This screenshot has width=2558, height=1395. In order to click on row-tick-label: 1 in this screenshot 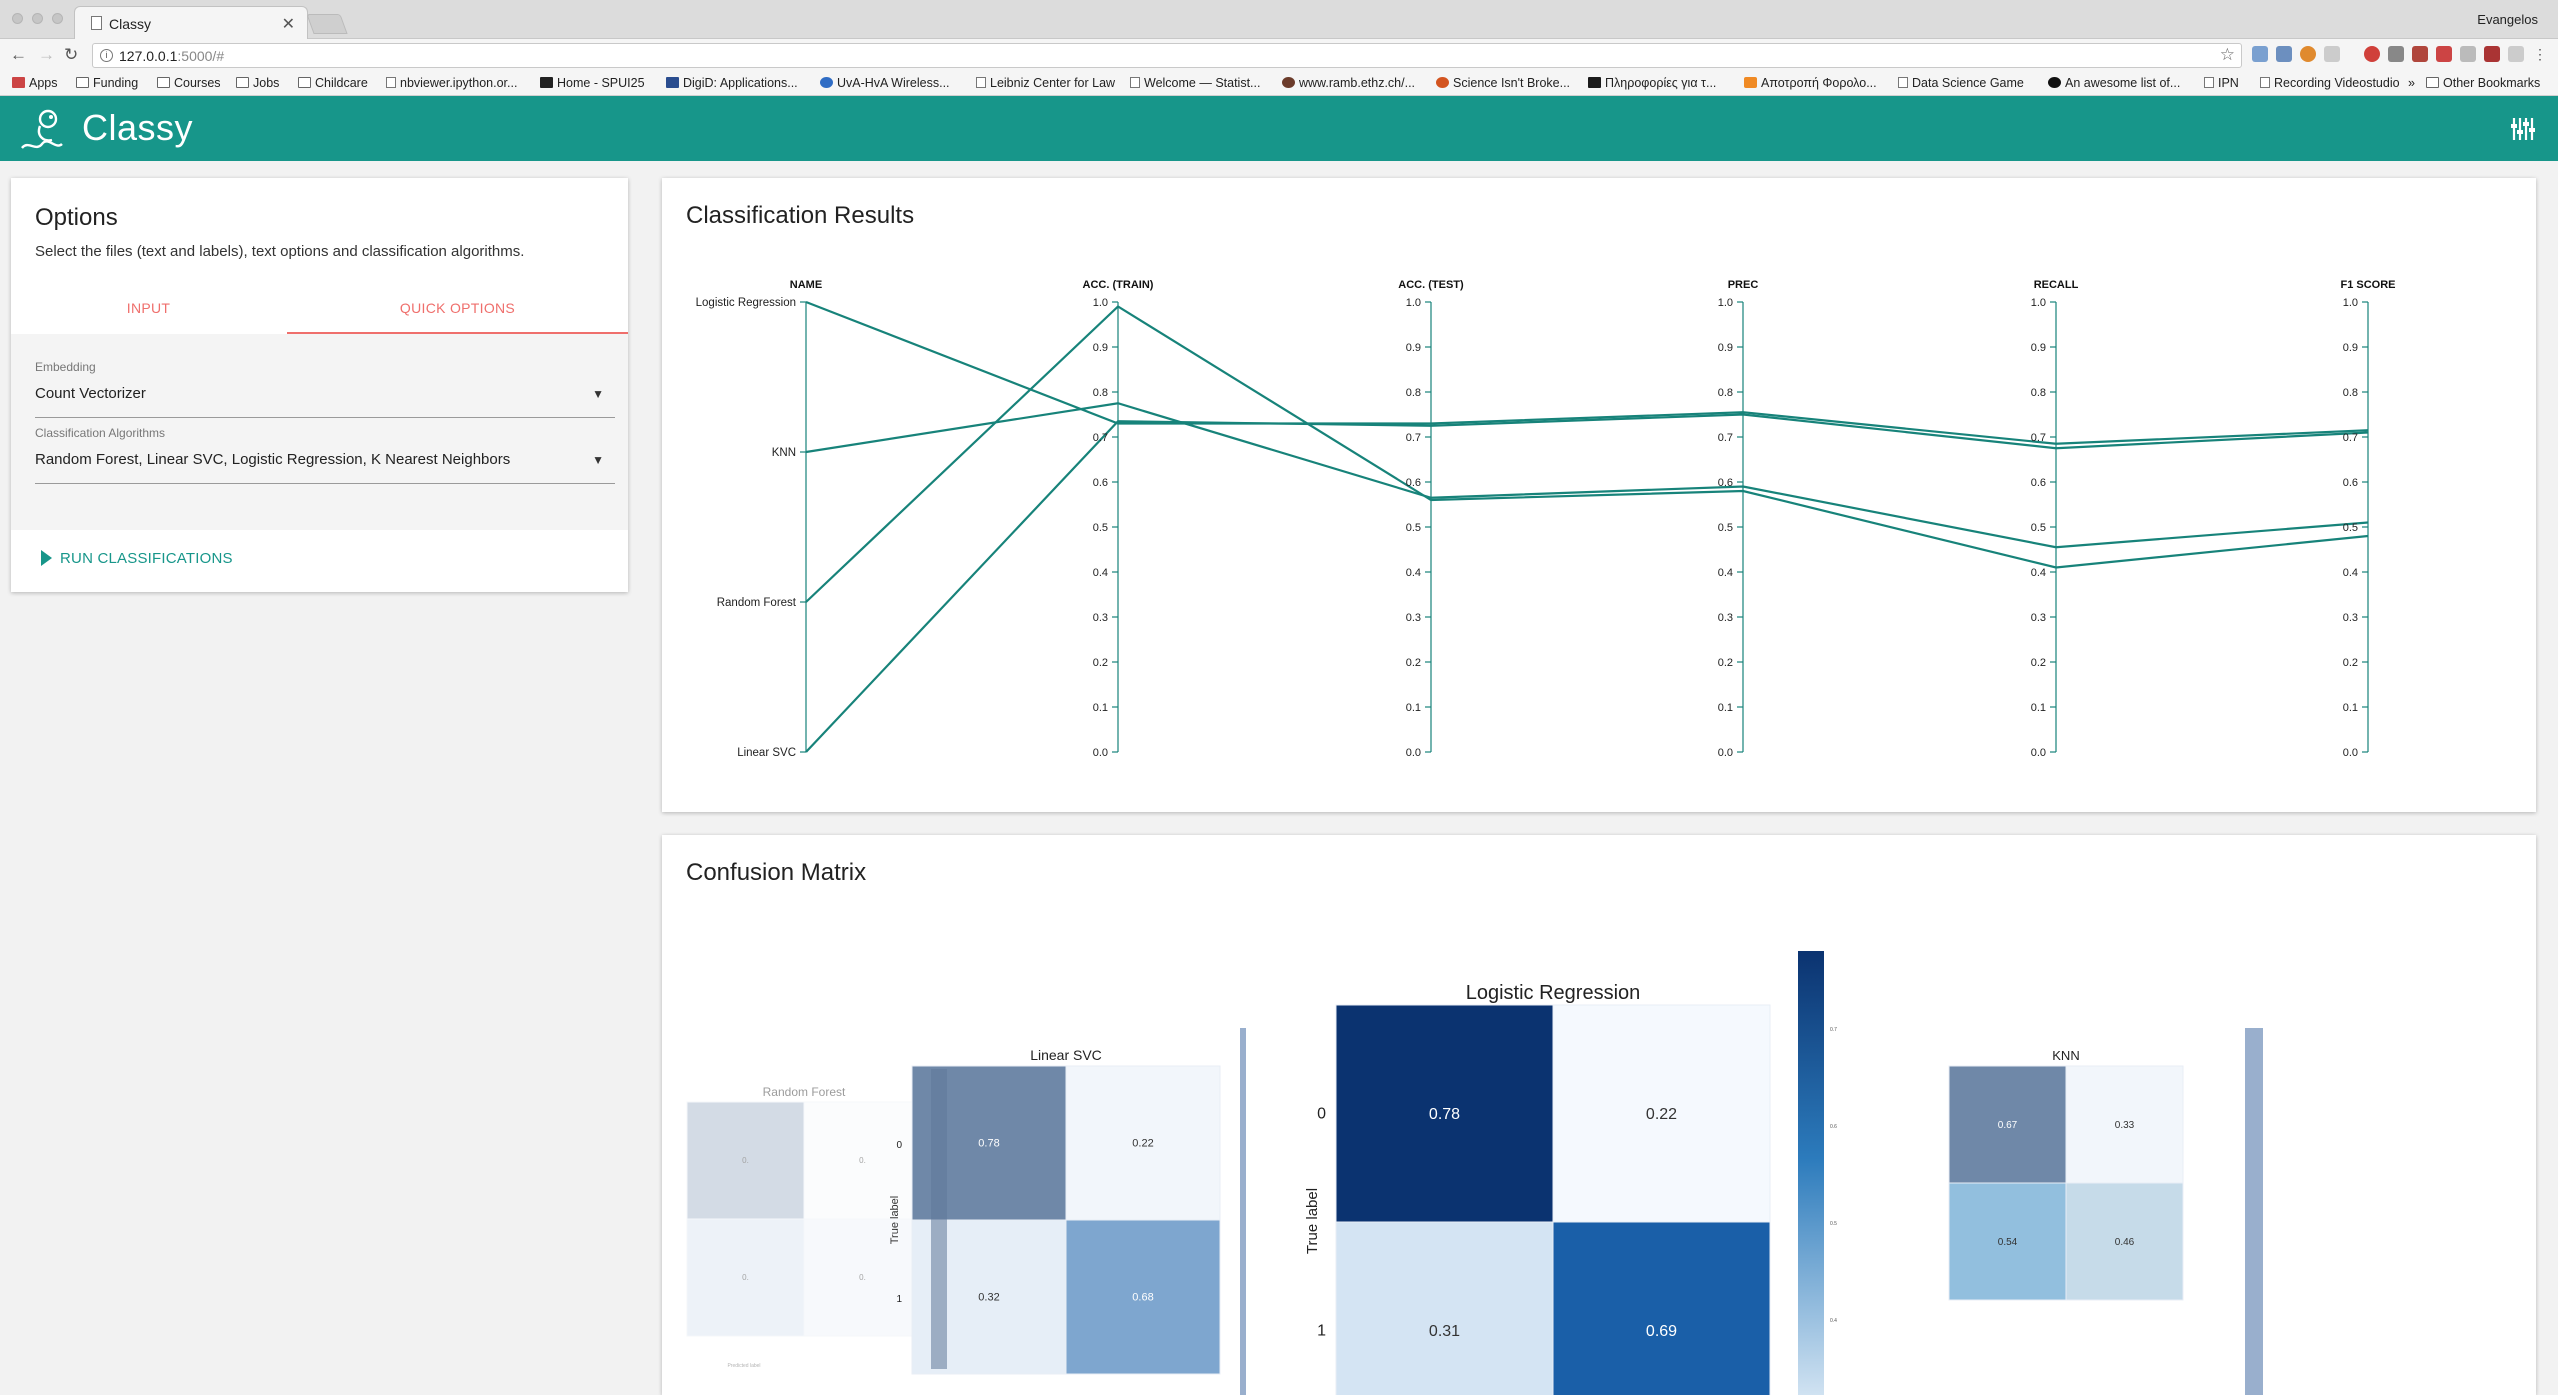, I will do `click(1321, 1331)`.